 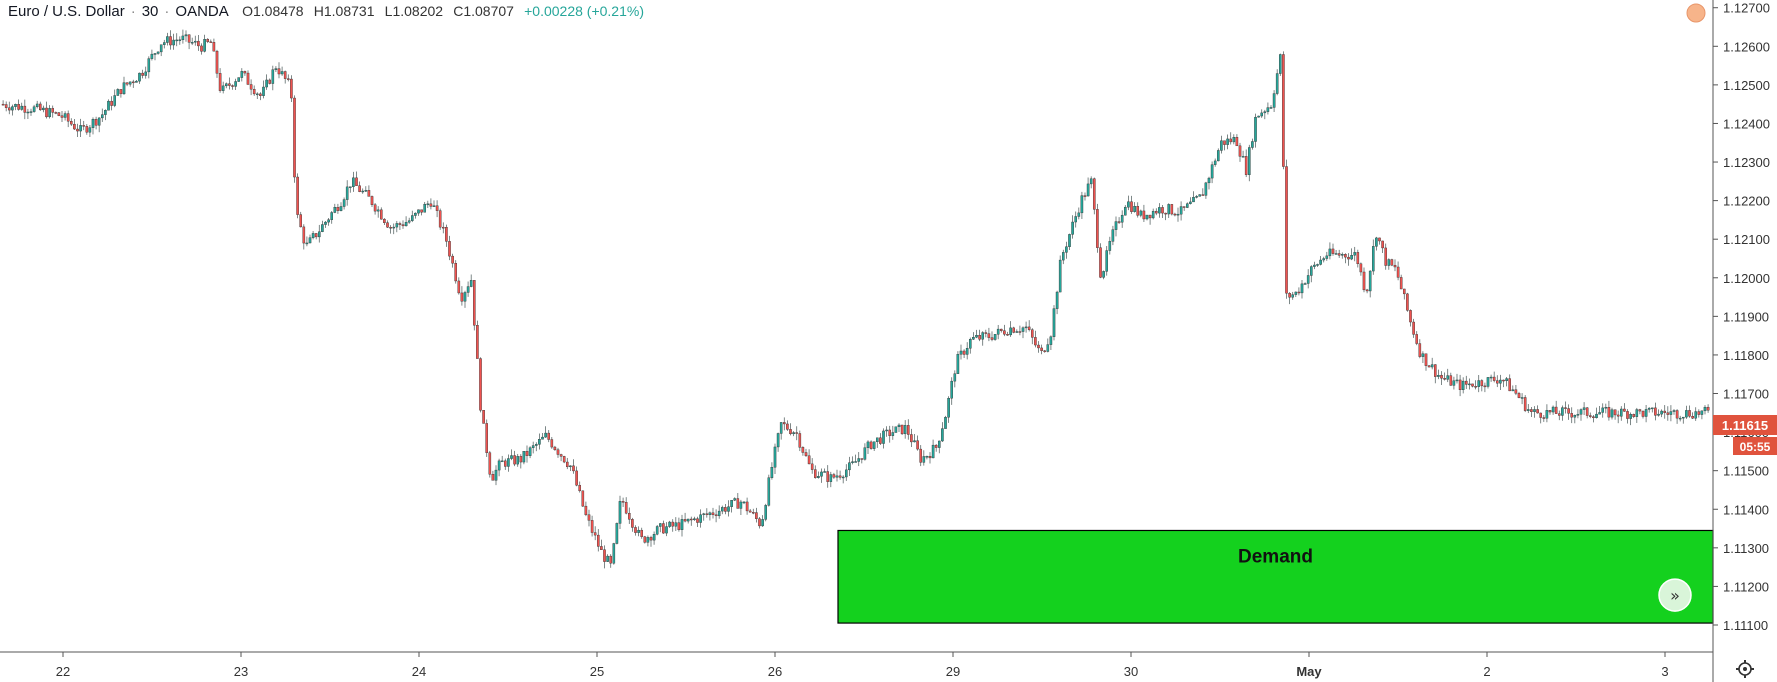 I want to click on last-price-badge-bg, so click(x=1745, y=425).